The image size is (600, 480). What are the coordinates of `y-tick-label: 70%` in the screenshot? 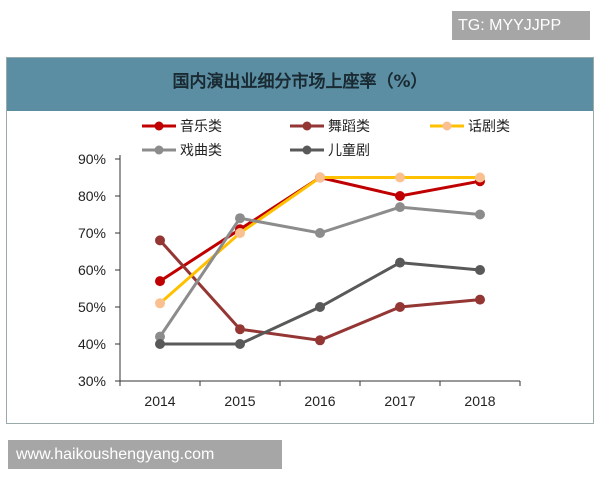 It's located at (92, 233).